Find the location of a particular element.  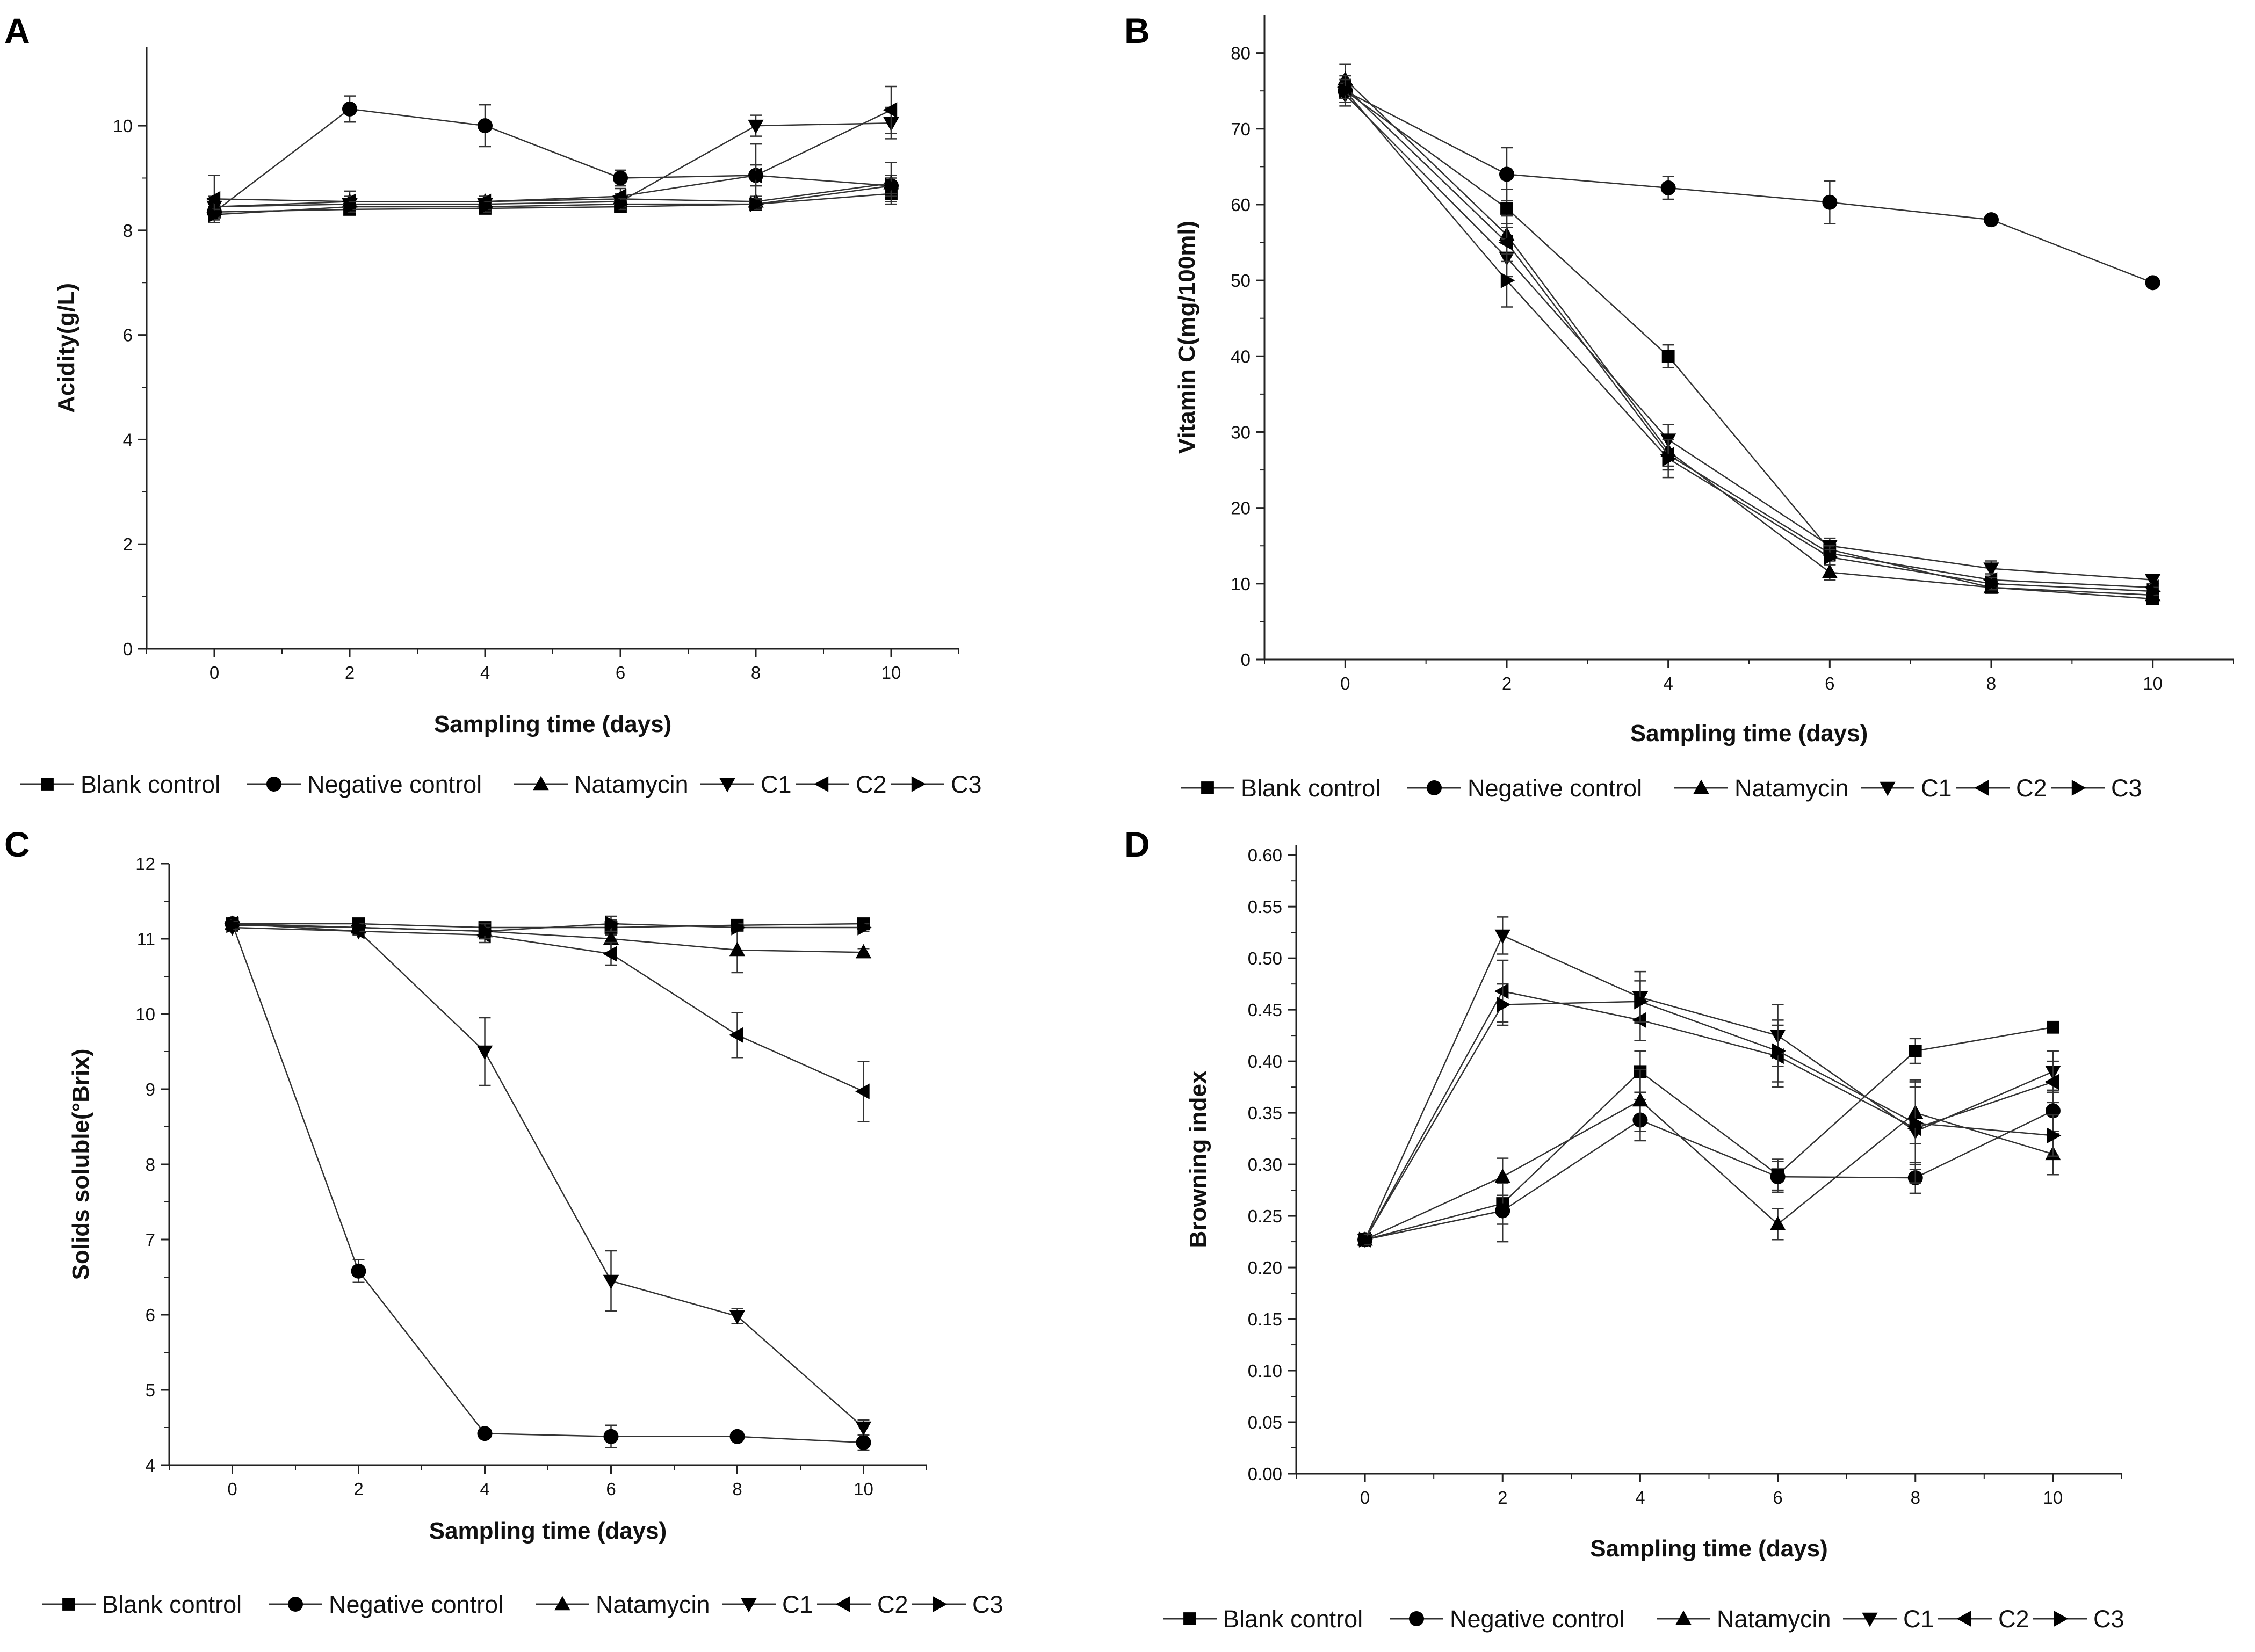

panel-letter: C is located at coordinates (17, 844).